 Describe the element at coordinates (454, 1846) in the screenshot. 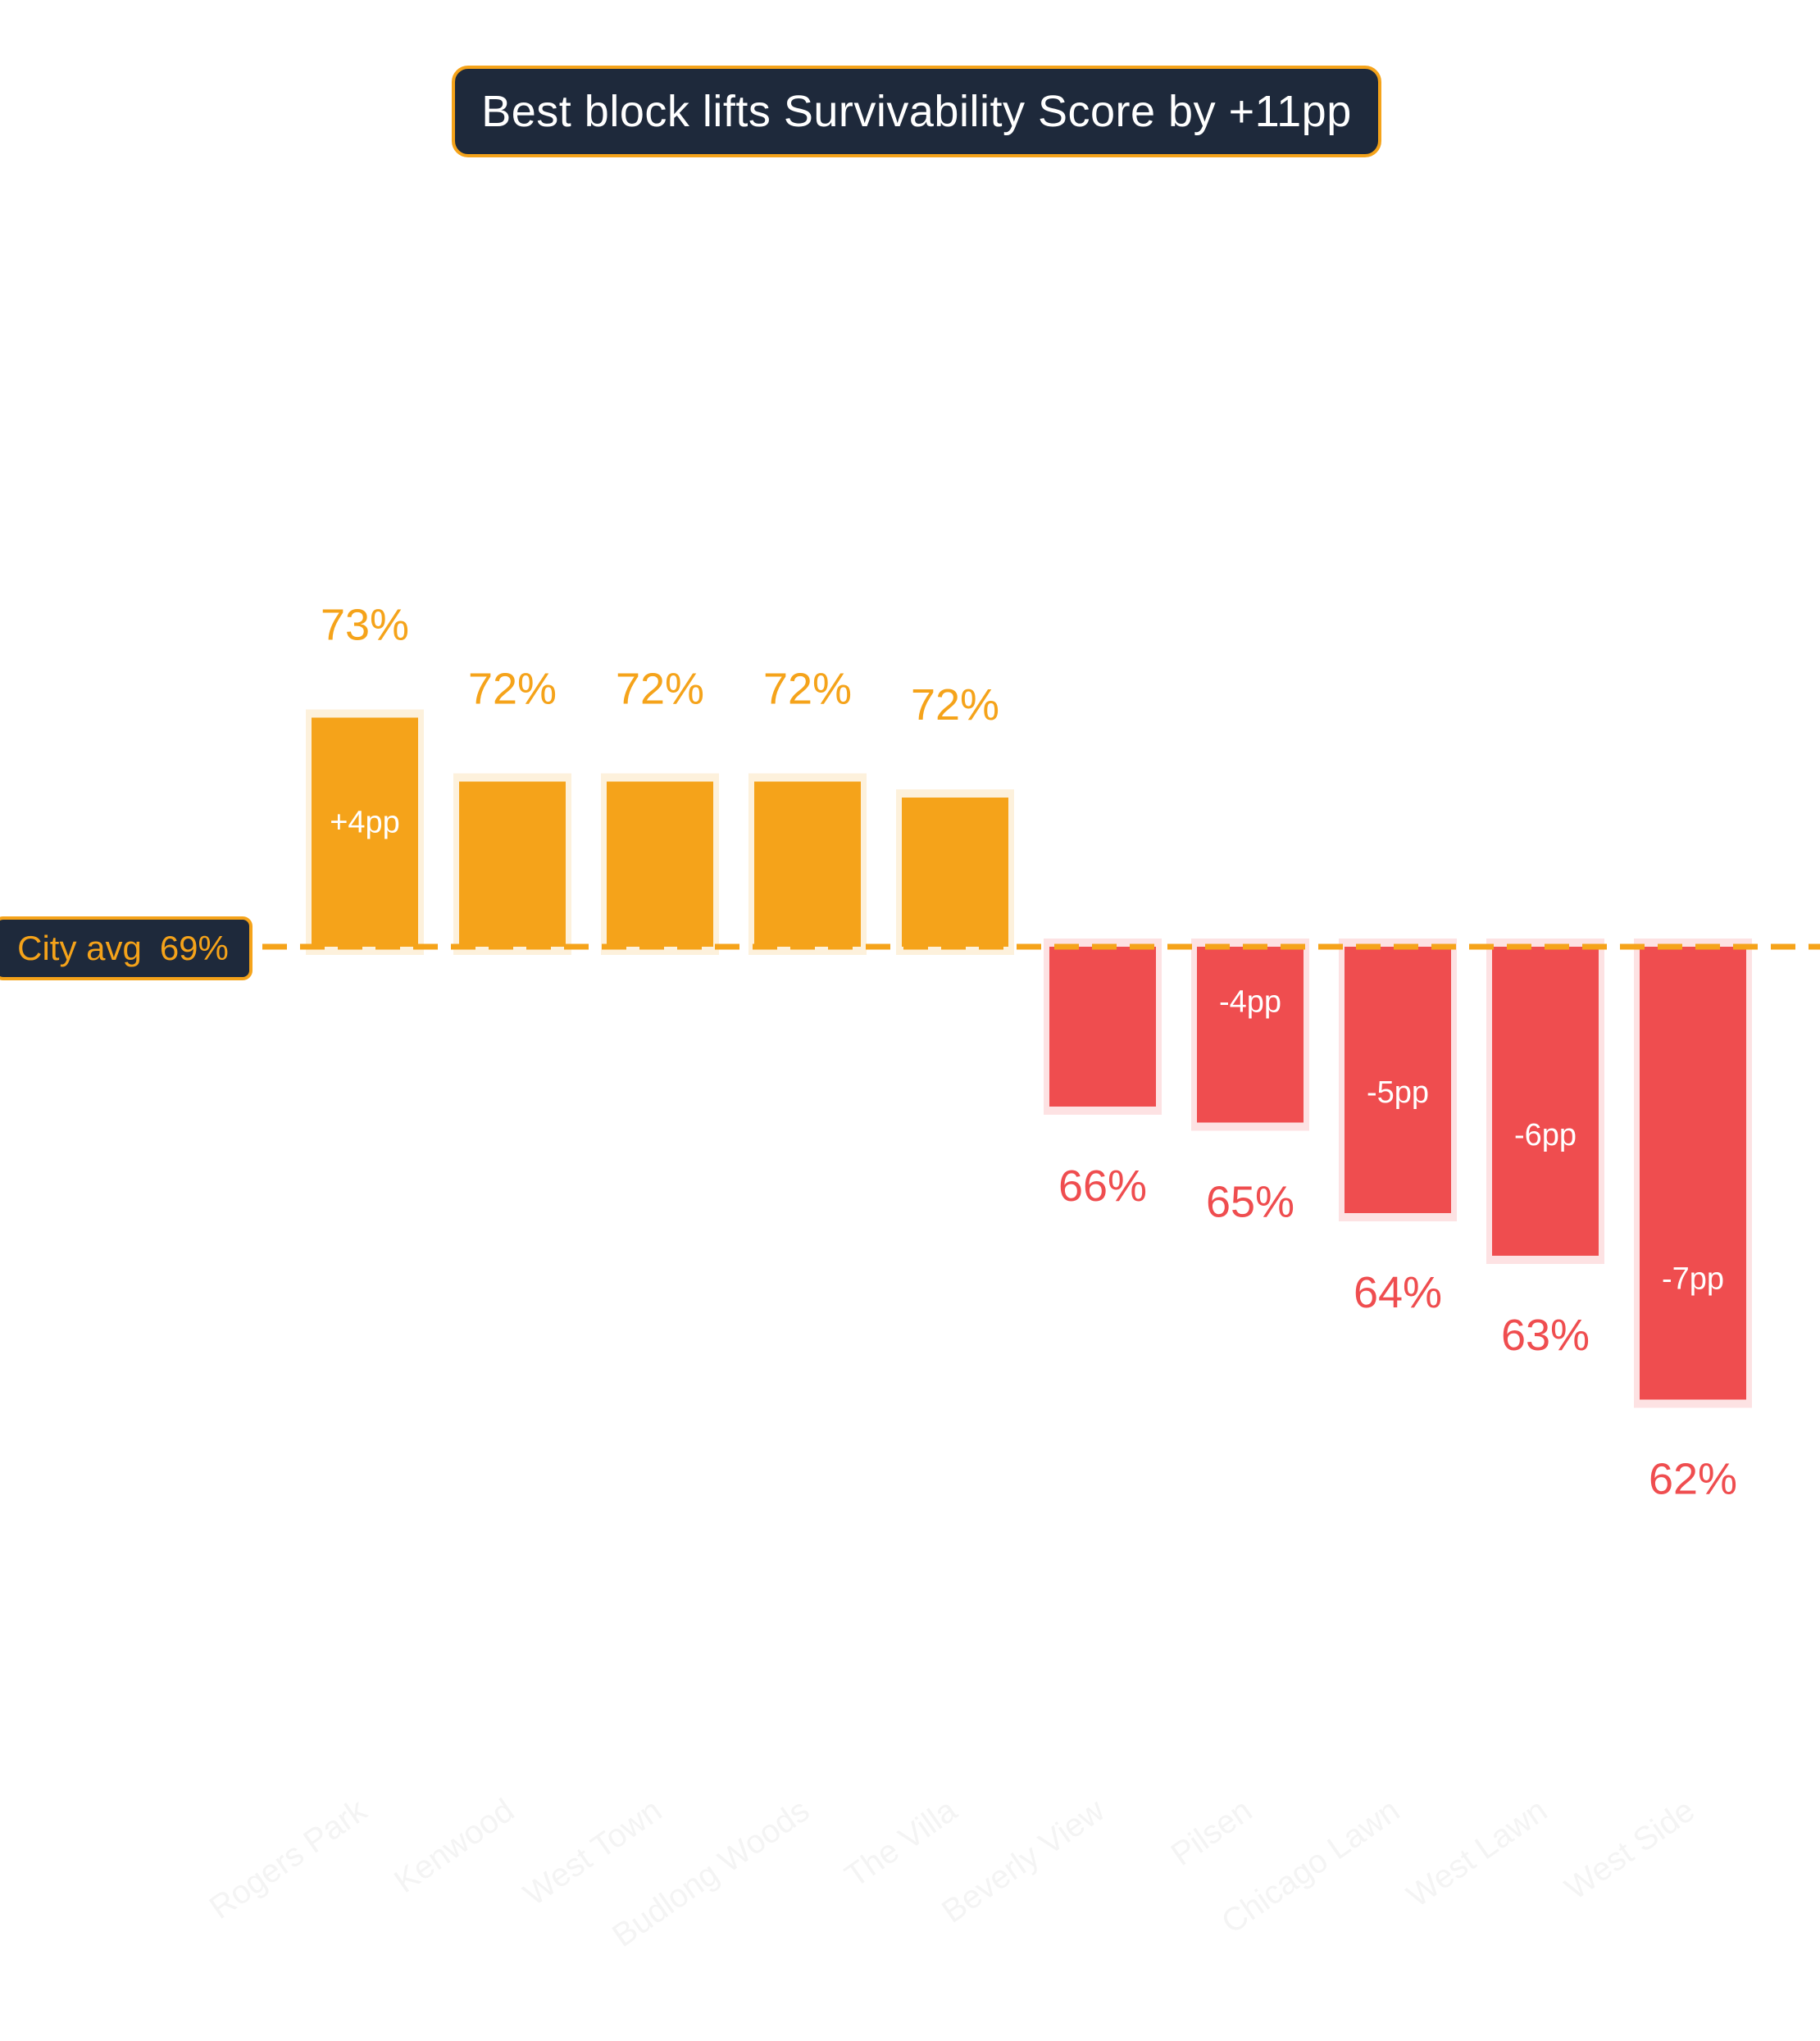

I see `category-label-kenwood: Kenwood` at that location.